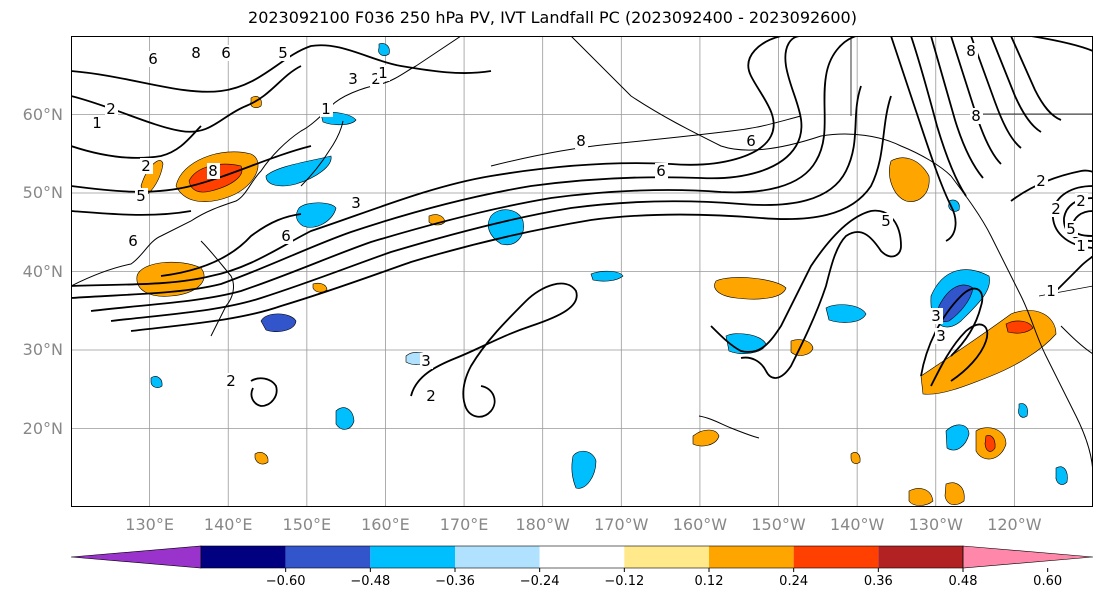 The image size is (1105, 601). I want to click on colorbar-tick-label: 0.24, so click(794, 581).